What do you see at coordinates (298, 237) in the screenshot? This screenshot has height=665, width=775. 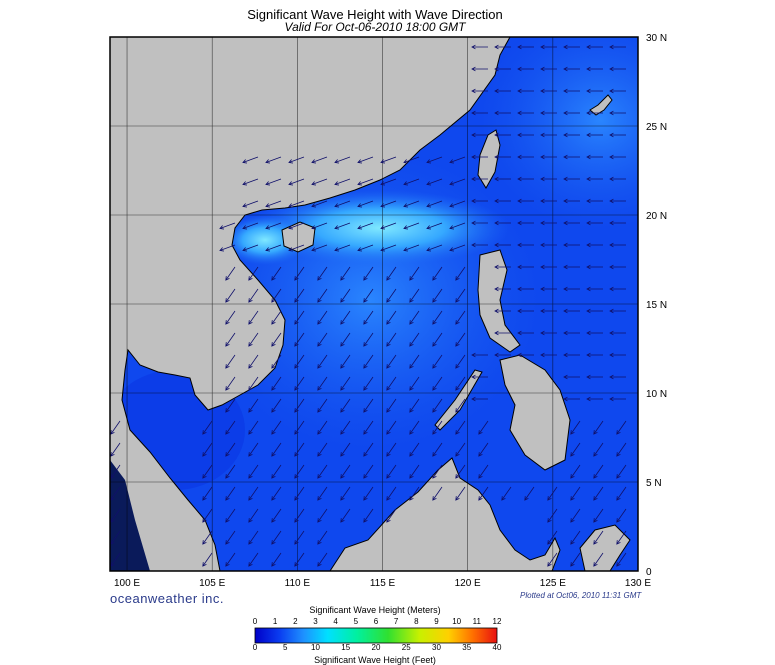 I see `hainan-island` at bounding box center [298, 237].